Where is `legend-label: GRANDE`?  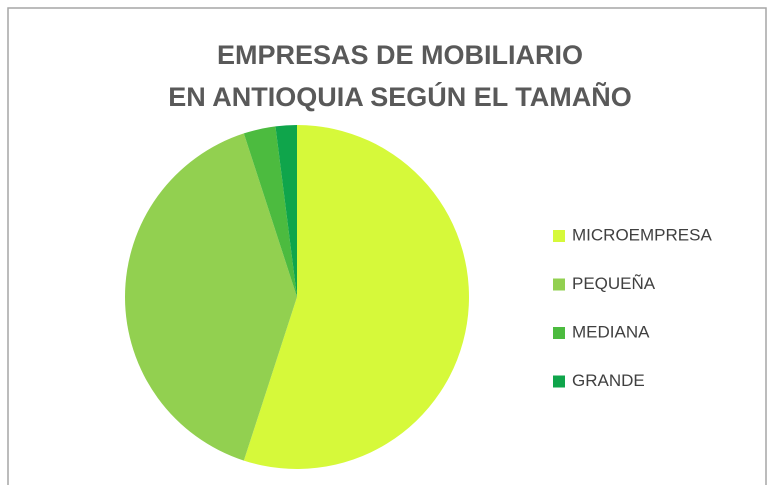
legend-label: GRANDE is located at coordinates (608, 380).